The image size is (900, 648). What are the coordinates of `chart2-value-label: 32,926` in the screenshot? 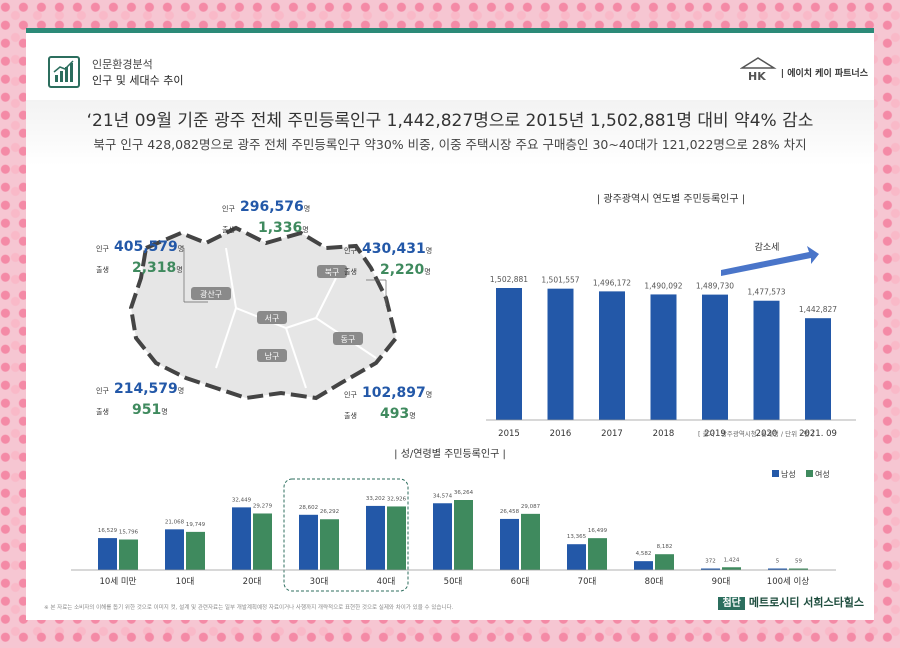 It's located at (397, 499).